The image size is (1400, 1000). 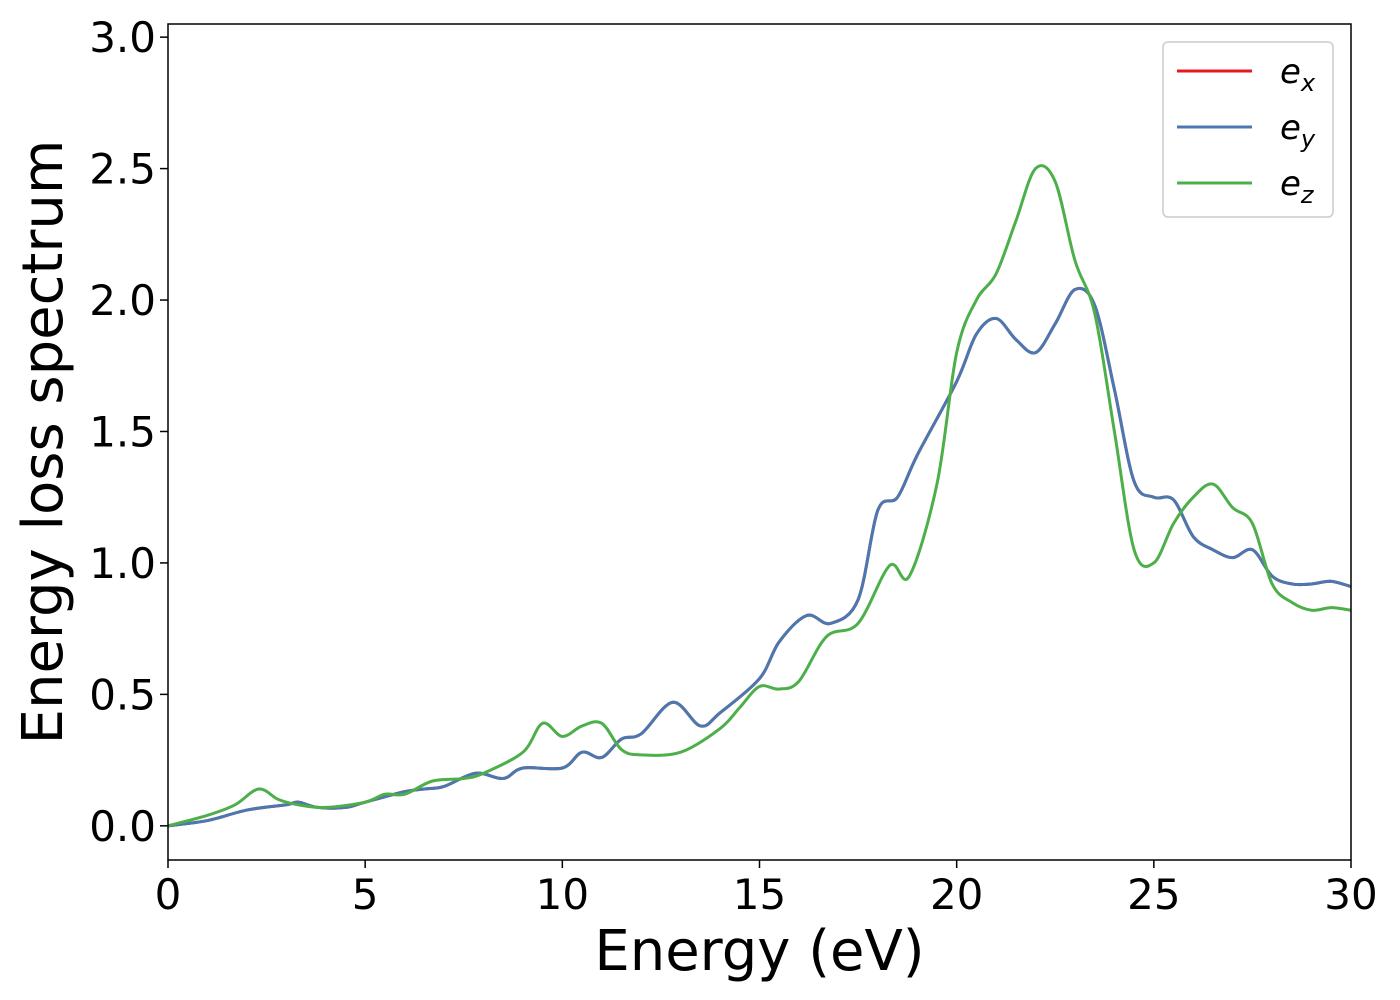 I want to click on y-tick-label: 3.0, so click(x=122, y=37).